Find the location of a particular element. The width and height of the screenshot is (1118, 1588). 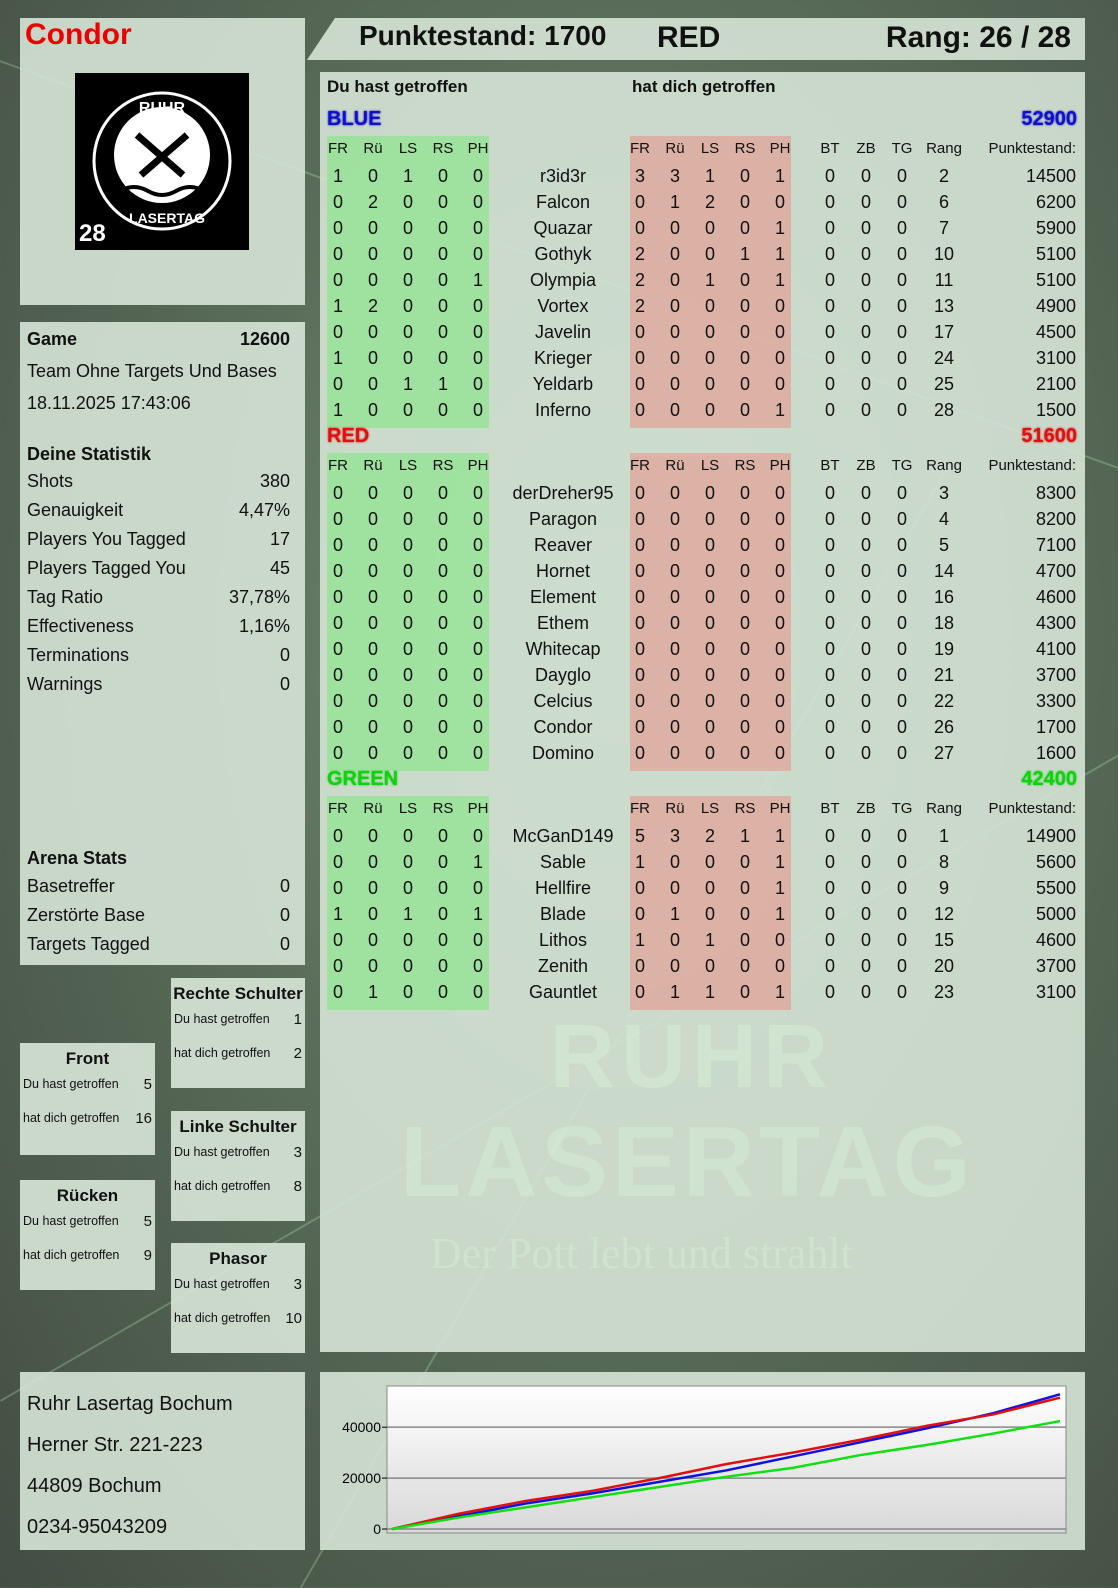

hit-you-cell: 2 is located at coordinates (640, 254).